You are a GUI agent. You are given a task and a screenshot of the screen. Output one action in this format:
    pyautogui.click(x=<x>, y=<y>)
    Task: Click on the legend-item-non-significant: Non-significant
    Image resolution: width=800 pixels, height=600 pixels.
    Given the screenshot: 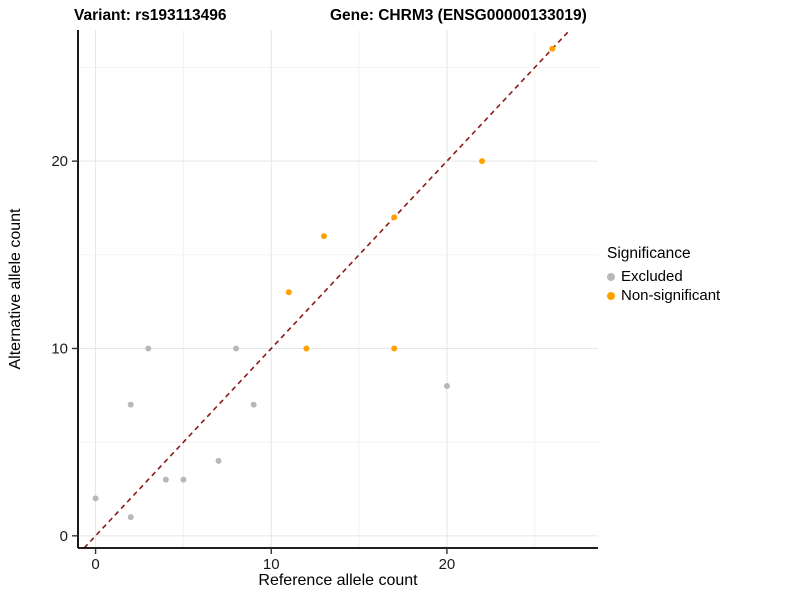 What is the action you would take?
    pyautogui.click(x=663, y=295)
    